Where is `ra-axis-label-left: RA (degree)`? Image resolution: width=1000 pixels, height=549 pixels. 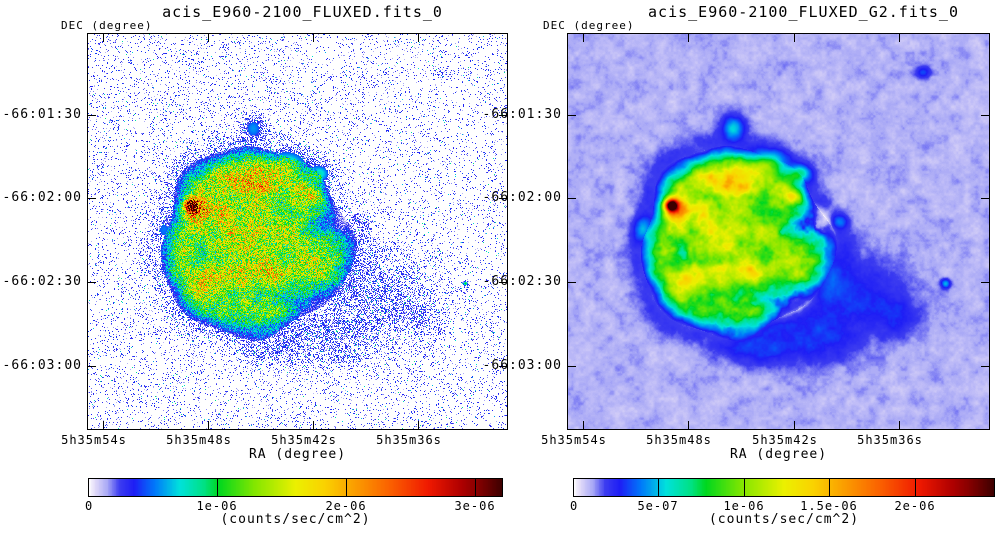
ra-axis-label-left: RA (degree) is located at coordinates (297, 454).